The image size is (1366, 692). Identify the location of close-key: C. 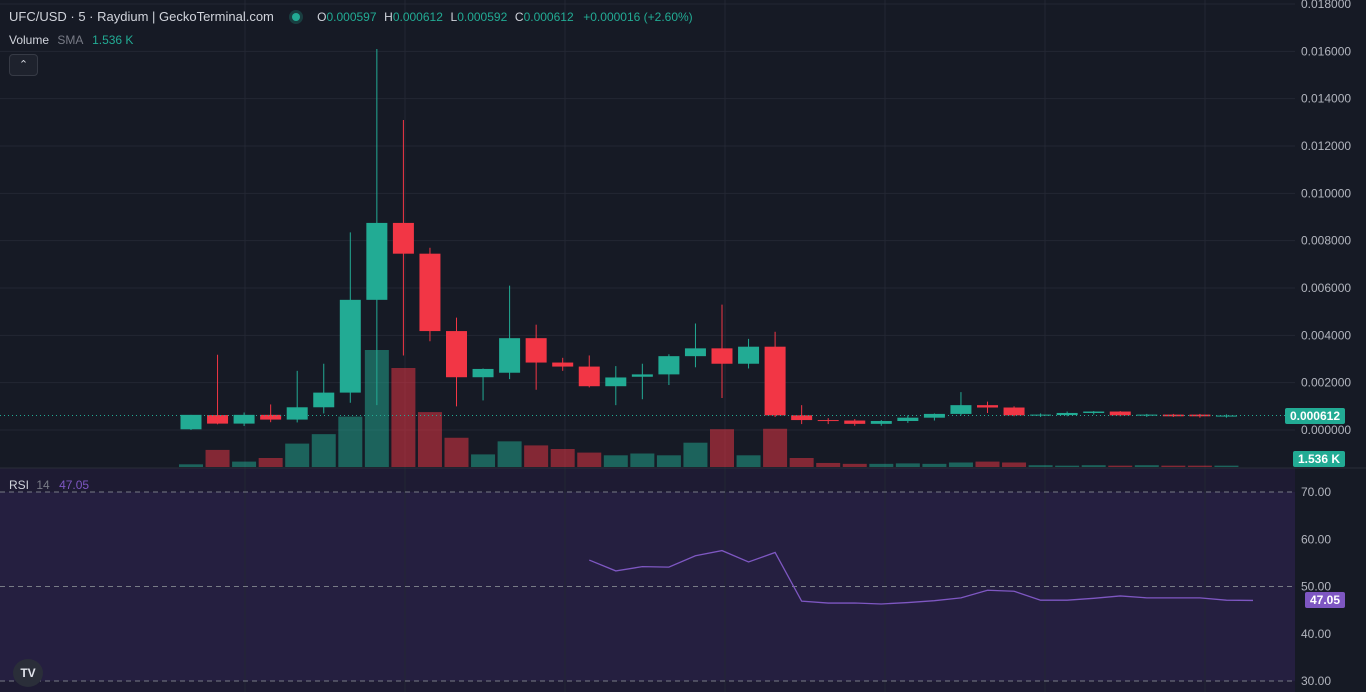
(519, 17).